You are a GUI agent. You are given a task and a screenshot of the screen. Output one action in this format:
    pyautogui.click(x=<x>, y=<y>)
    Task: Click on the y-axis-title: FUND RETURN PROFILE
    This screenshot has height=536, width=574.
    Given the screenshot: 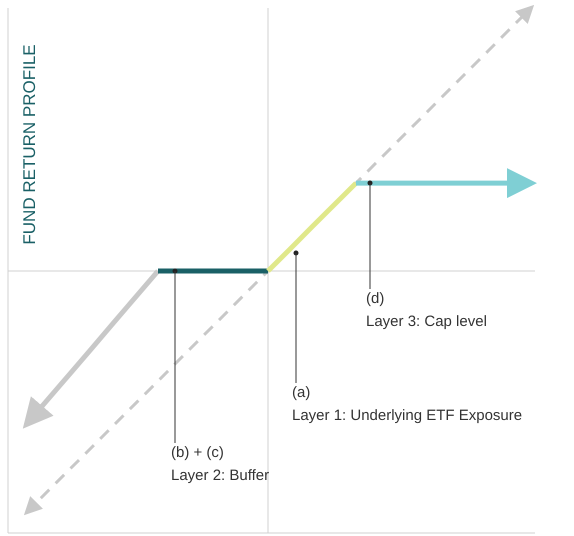 What is the action you would take?
    pyautogui.click(x=29, y=144)
    